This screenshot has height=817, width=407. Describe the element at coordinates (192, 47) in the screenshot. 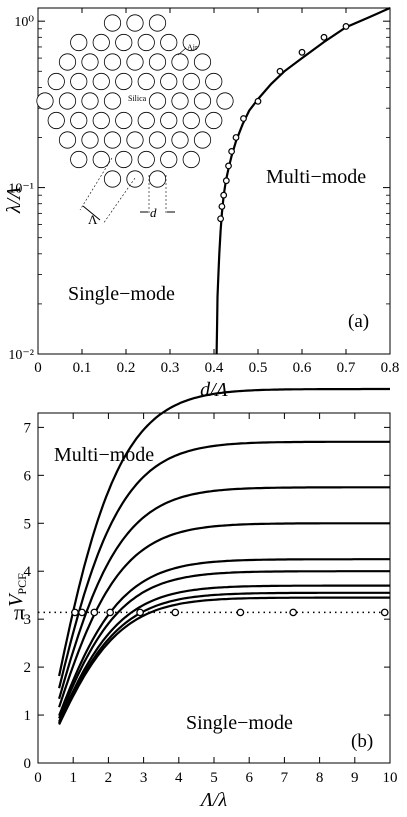

I see `inset-air-label: Air` at that location.